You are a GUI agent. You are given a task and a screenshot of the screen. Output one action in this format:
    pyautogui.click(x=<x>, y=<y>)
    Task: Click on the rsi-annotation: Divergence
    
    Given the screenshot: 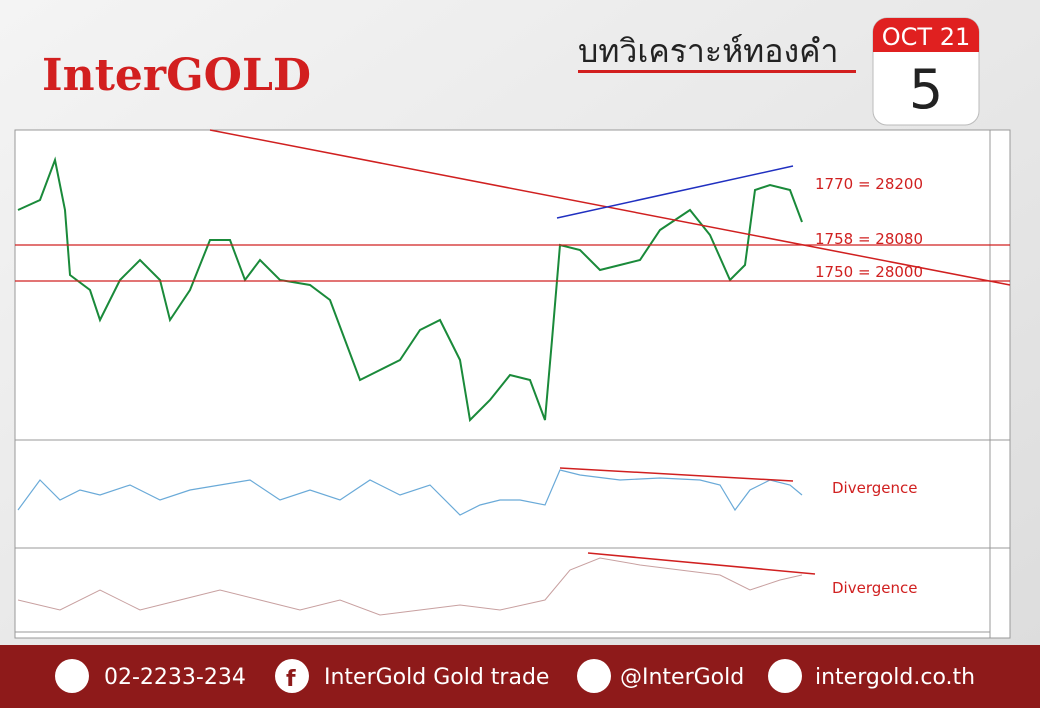 What is the action you would take?
    pyautogui.click(x=874, y=488)
    